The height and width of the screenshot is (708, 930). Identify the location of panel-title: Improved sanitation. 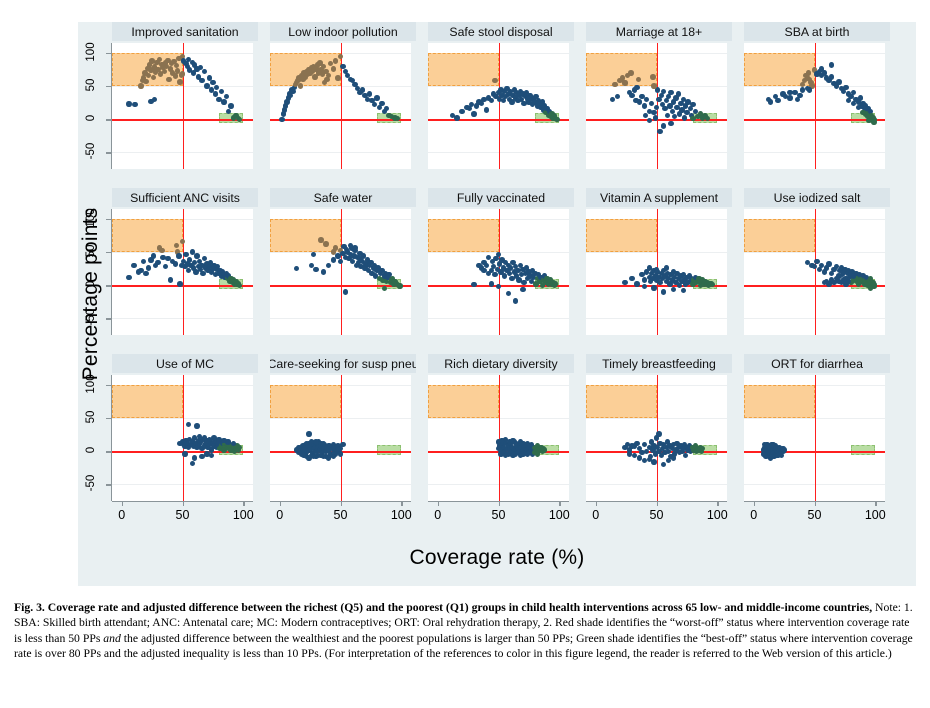
(185, 31).